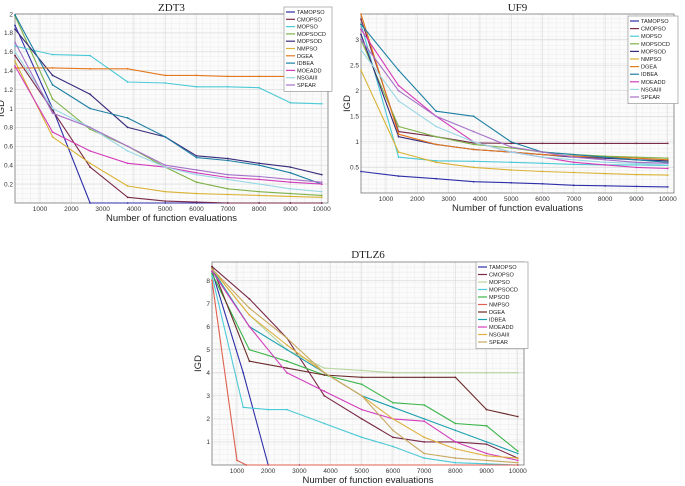  I want to click on series-line-cmopso, so click(514, 81).